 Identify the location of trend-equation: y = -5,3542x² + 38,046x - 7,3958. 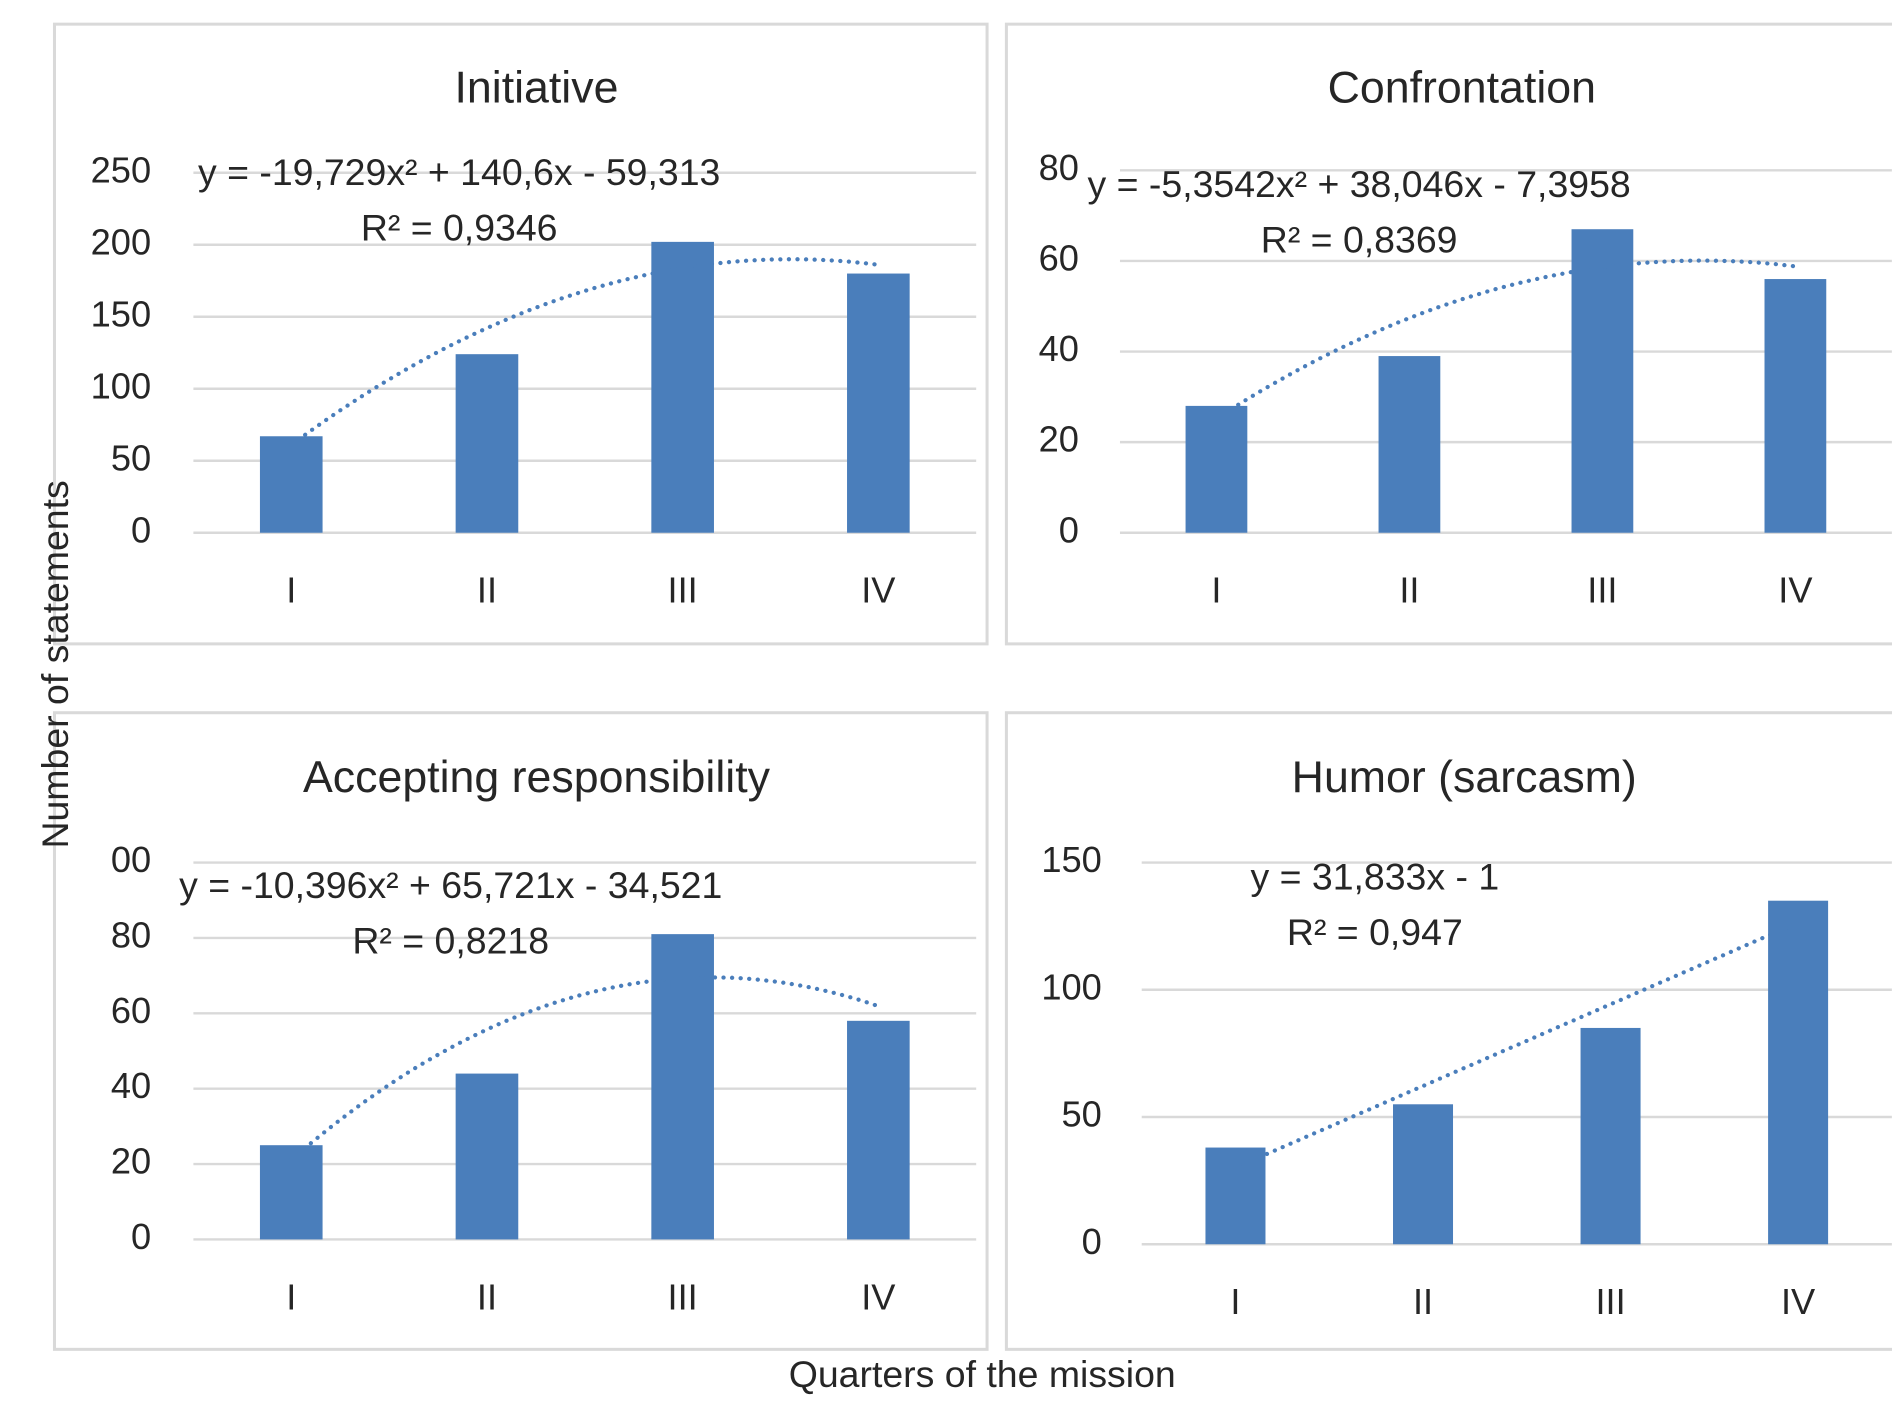
(1359, 184).